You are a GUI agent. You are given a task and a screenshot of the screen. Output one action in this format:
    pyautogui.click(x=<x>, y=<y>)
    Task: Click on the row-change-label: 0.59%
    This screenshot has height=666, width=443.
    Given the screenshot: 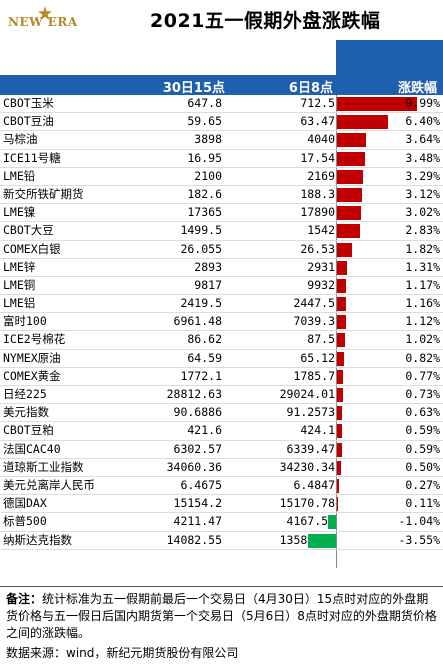 What is the action you would take?
    pyautogui.click(x=422, y=448)
    